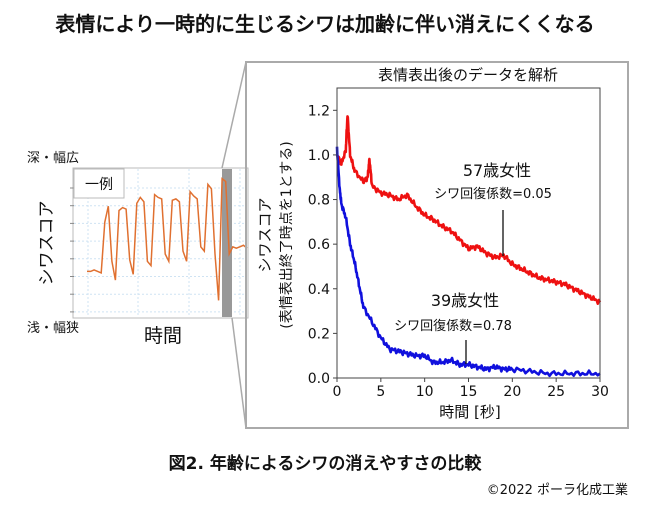 The width and height of the screenshot is (650, 508). What do you see at coordinates (469, 412) in the screenshot?
I see `x-axis-label: 時間 [秒]` at bounding box center [469, 412].